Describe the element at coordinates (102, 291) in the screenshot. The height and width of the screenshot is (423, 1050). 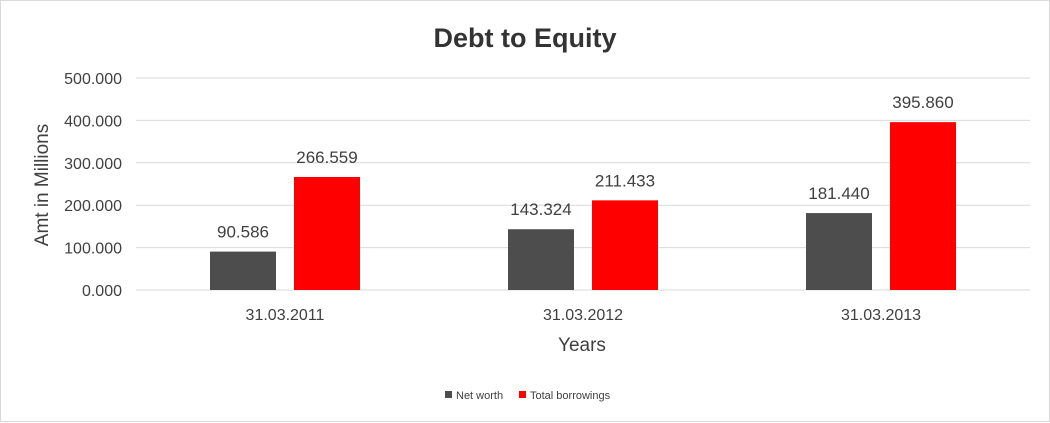
I see `y-tick-label: 0.000` at that location.